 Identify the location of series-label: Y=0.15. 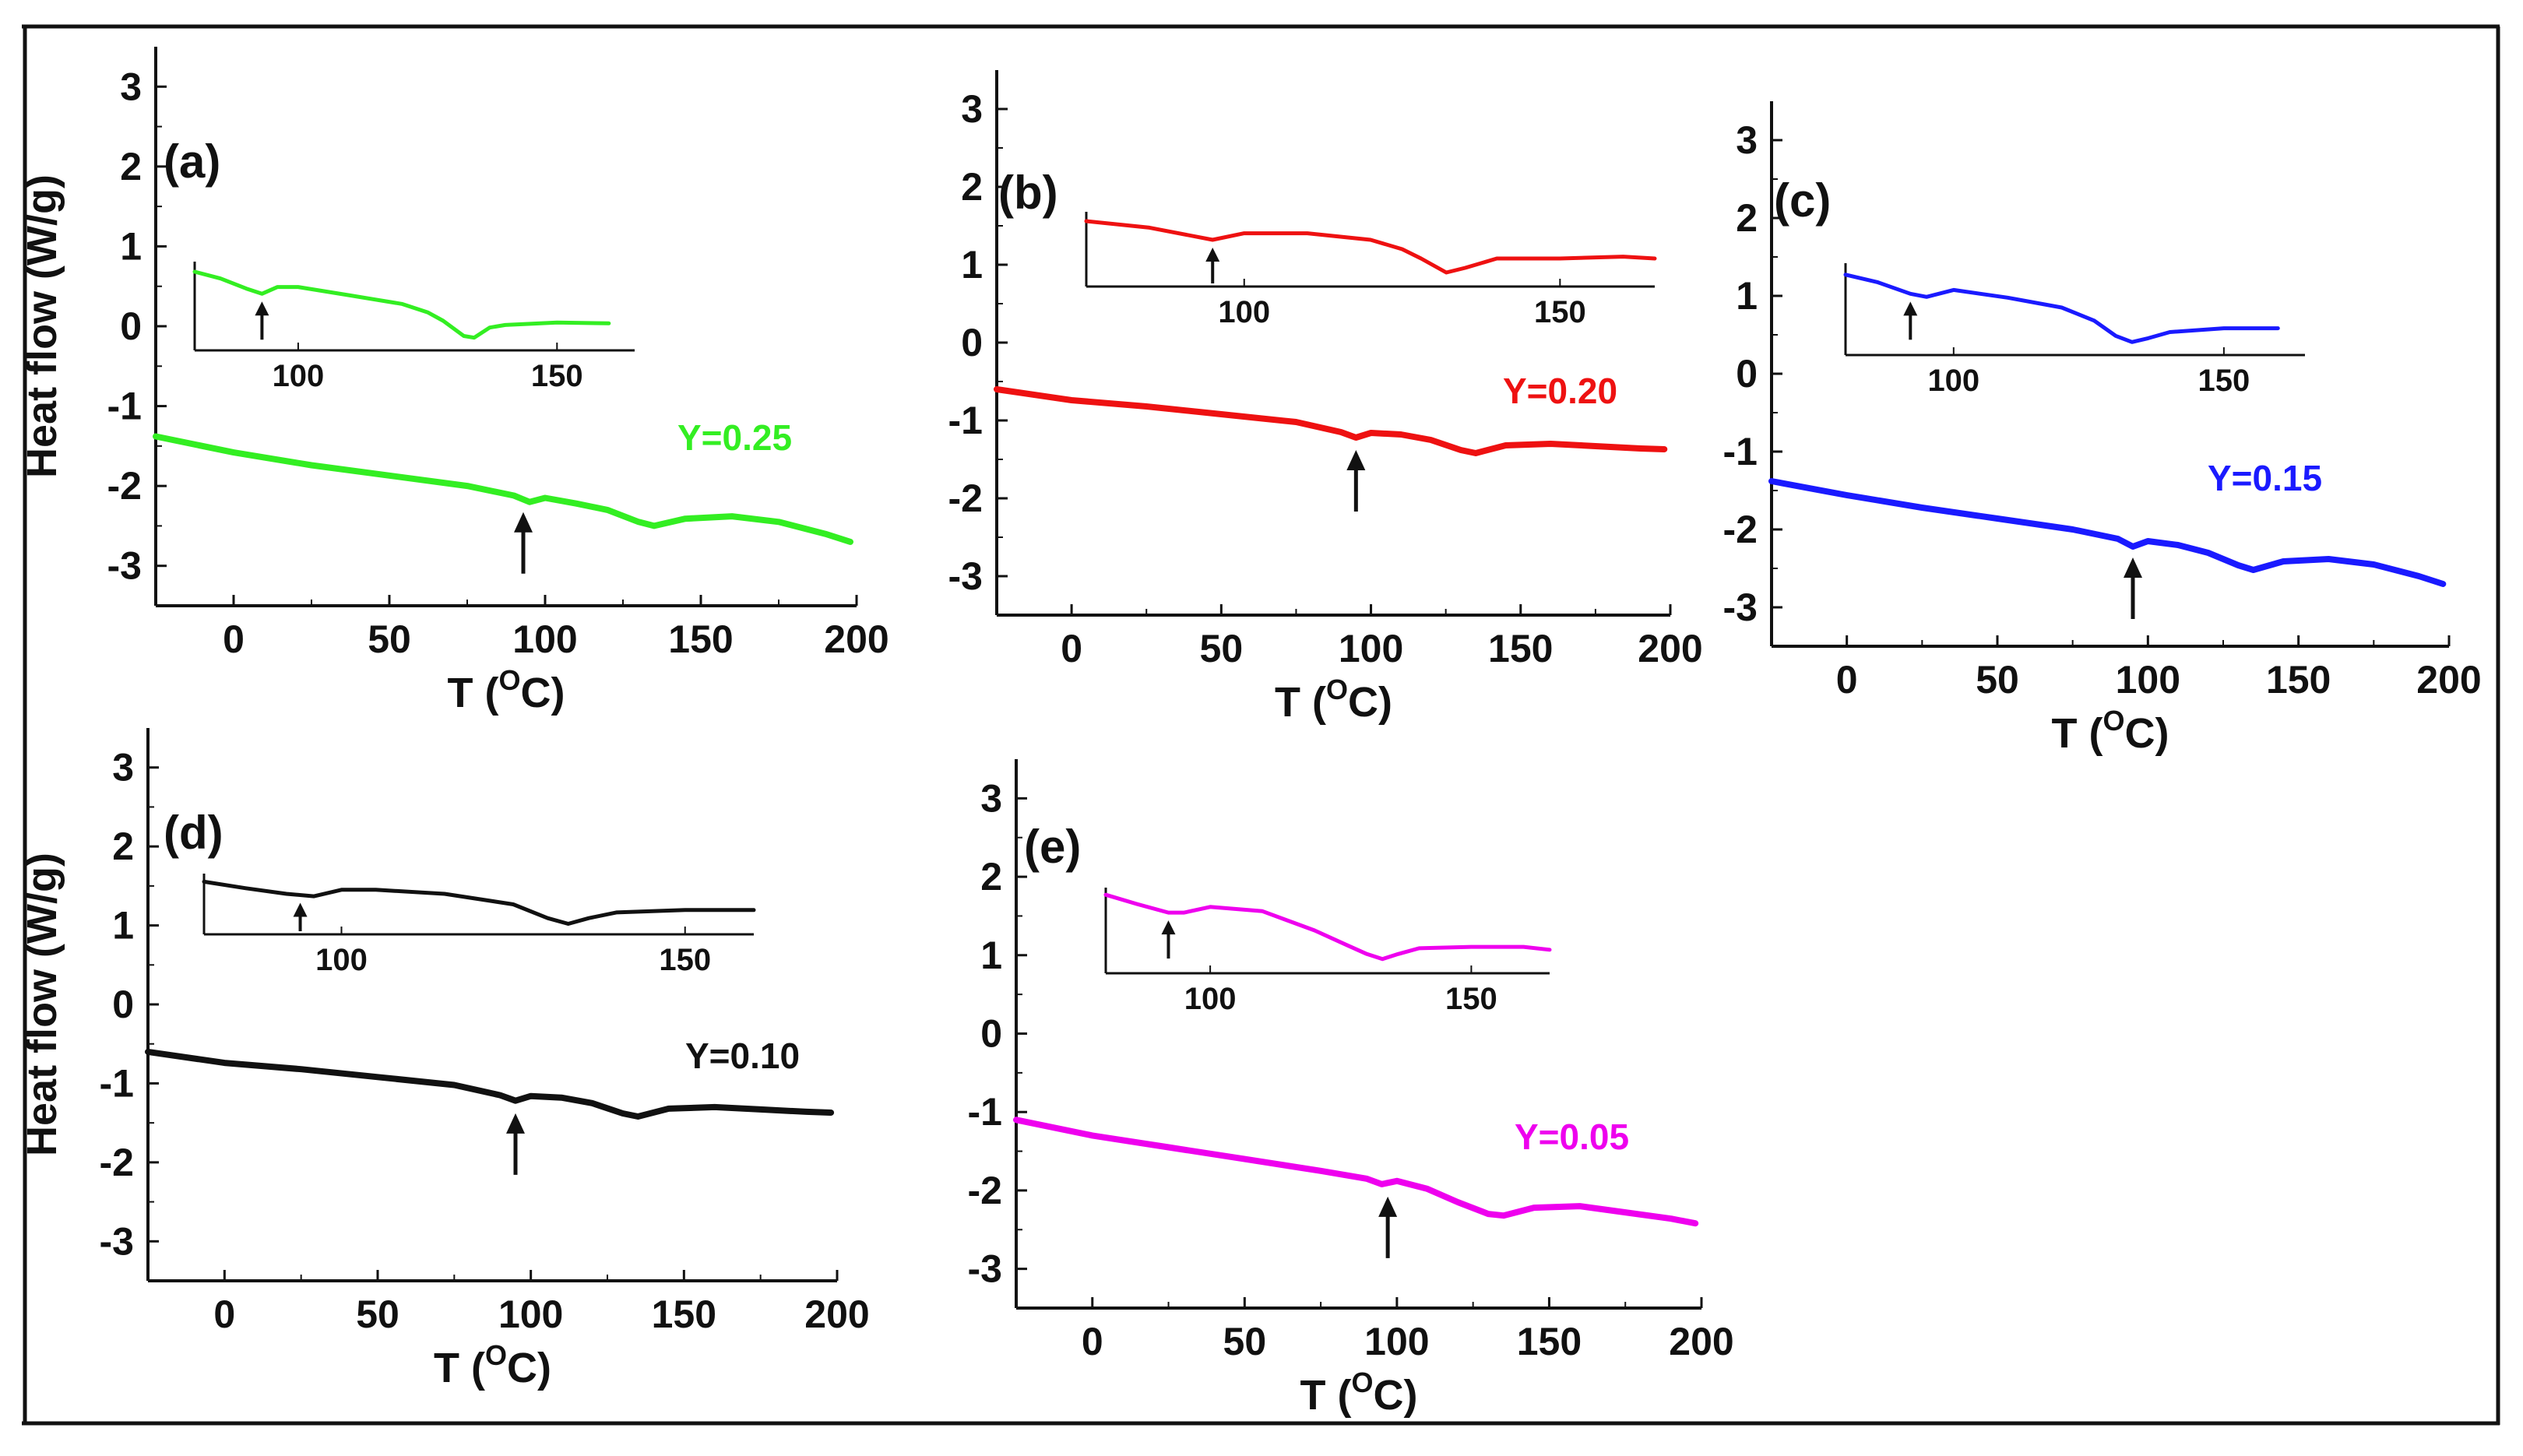
(2265, 478).